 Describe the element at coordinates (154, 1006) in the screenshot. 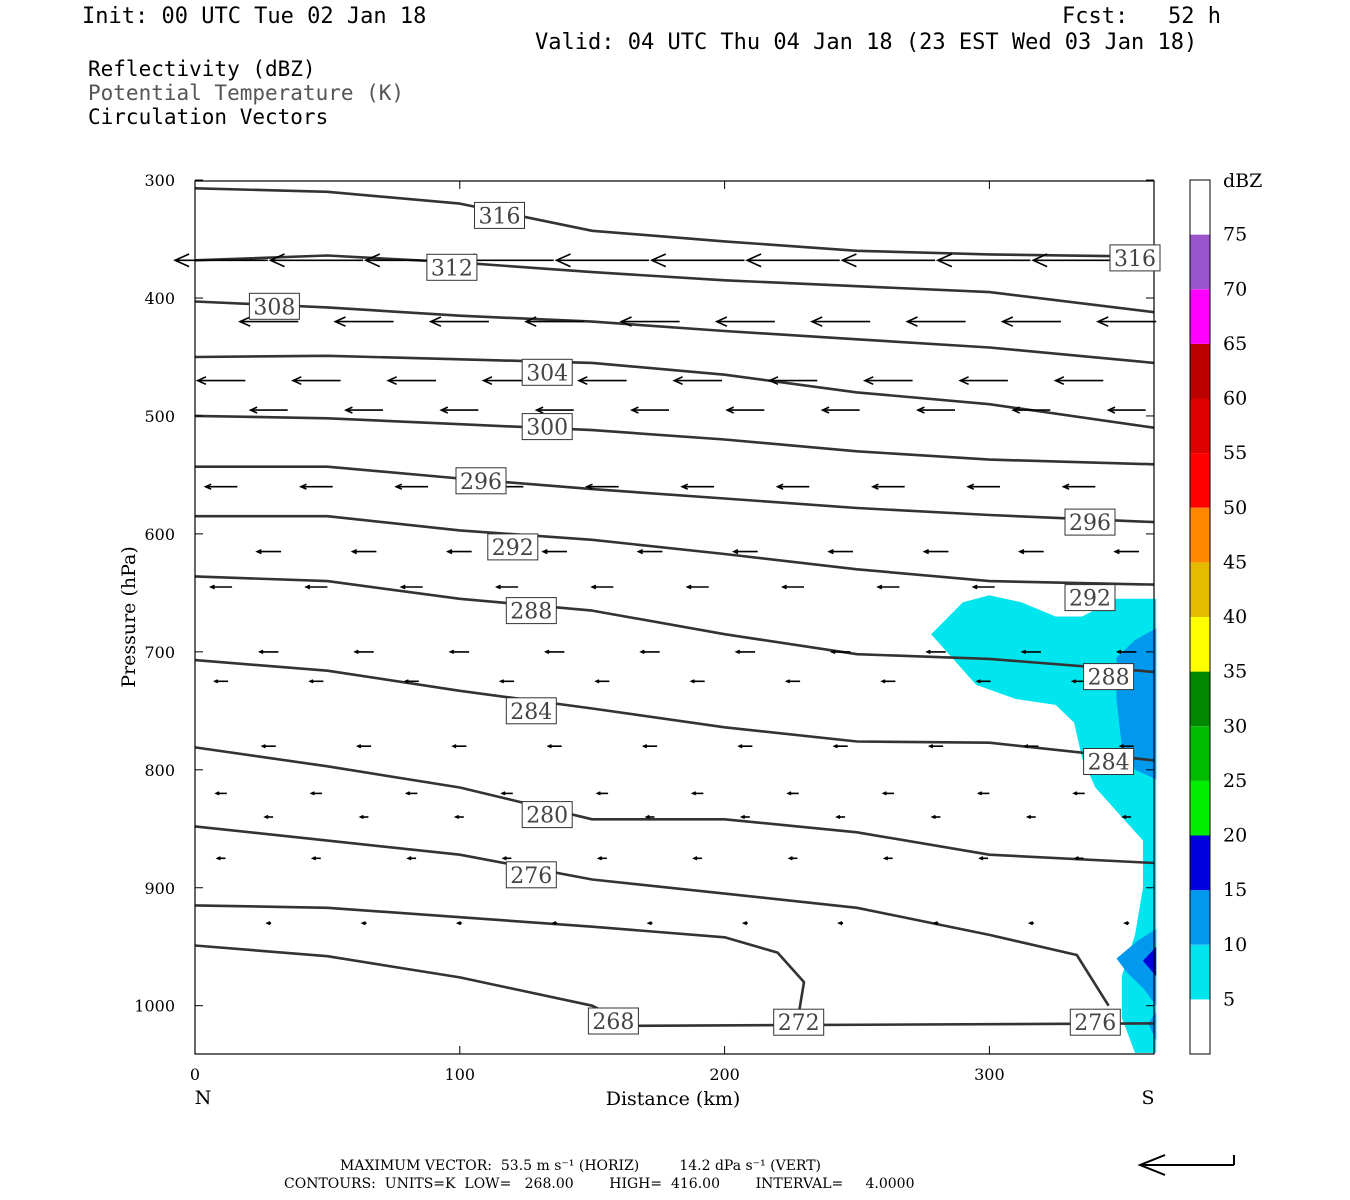

I see `y-tick-label: 1000` at that location.